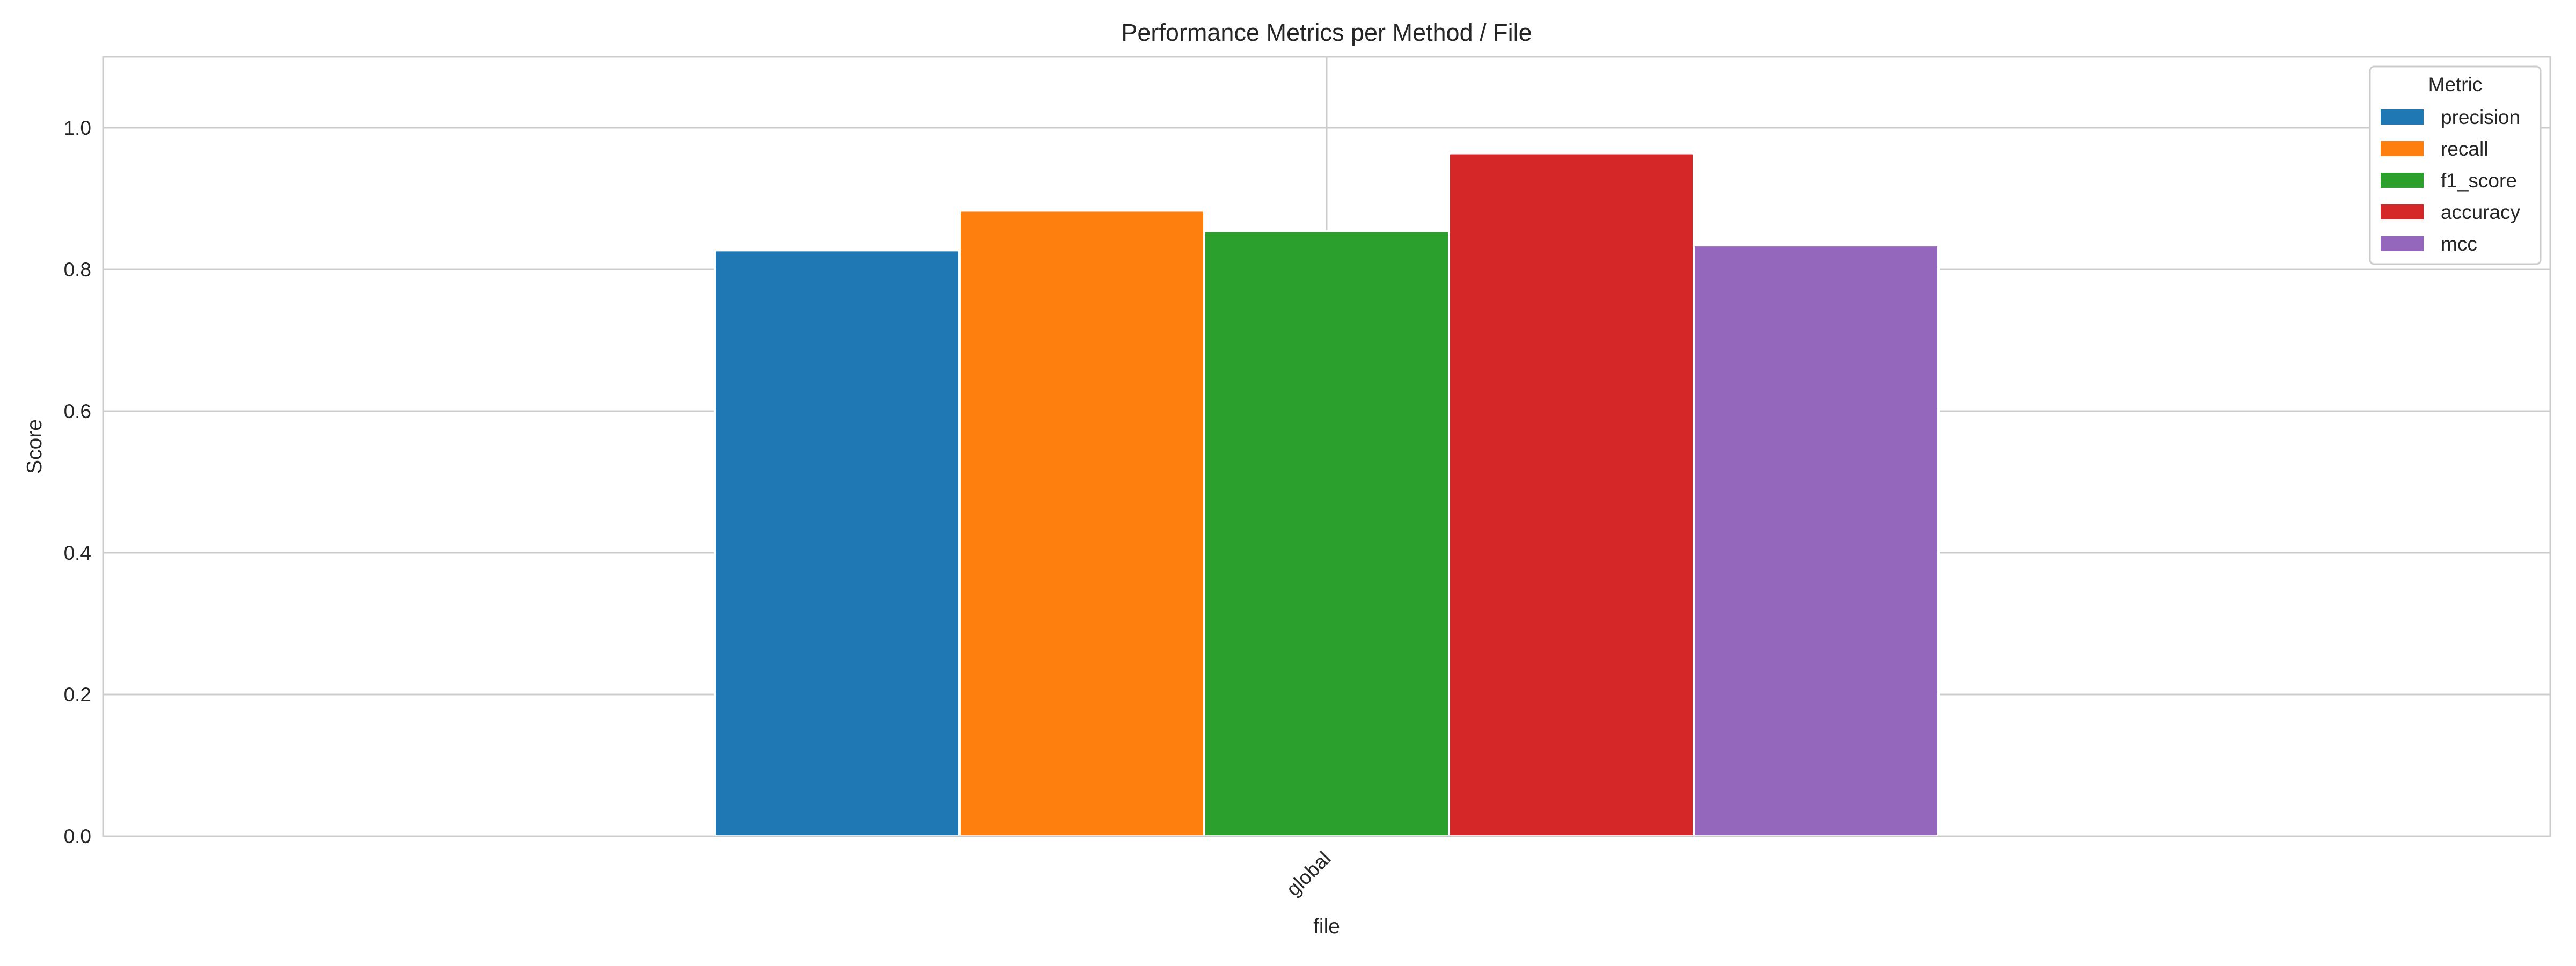 The height and width of the screenshot is (966, 2576). What do you see at coordinates (2402, 211) in the screenshot?
I see `legend-swatch-accuracy` at bounding box center [2402, 211].